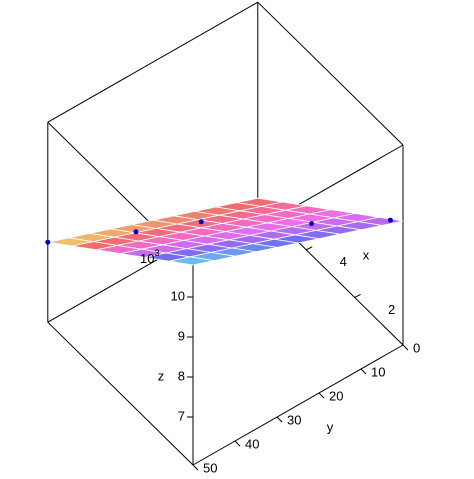  Describe the element at coordinates (330, 426) in the screenshot. I see `y-axis-title: y` at that location.